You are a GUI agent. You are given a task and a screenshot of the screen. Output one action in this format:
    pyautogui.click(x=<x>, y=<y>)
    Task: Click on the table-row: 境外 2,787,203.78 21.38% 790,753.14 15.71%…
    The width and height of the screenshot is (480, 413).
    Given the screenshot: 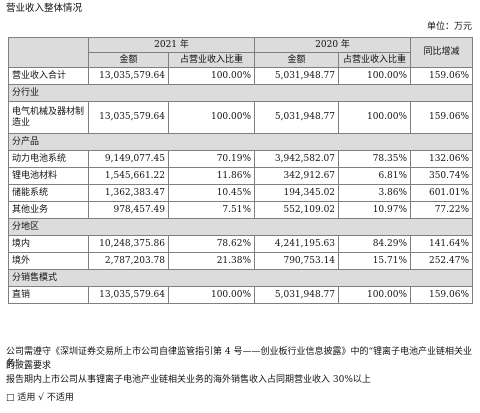 What is the action you would take?
    pyautogui.click(x=241, y=261)
    